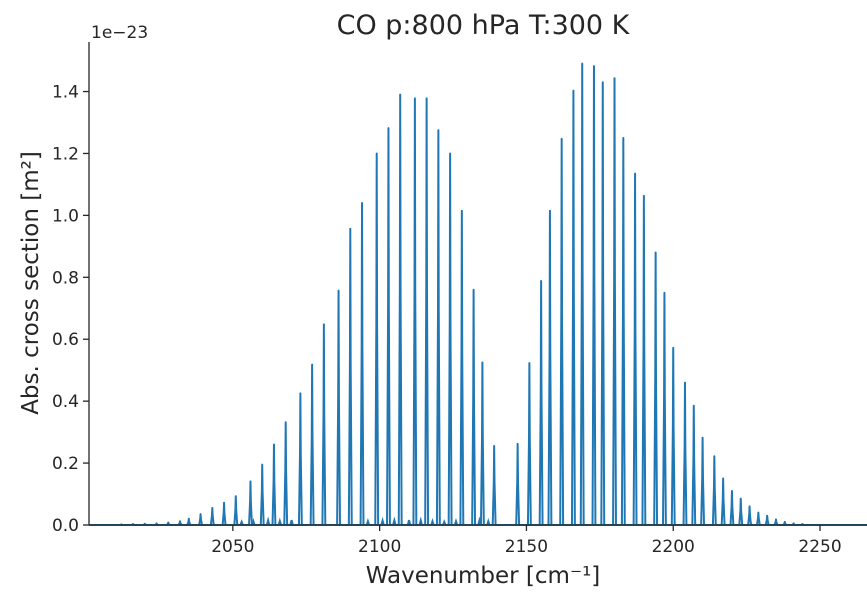 The image size is (867, 592). What do you see at coordinates (119, 33) in the screenshot?
I see `y-offset-label: 1e−23` at bounding box center [119, 33].